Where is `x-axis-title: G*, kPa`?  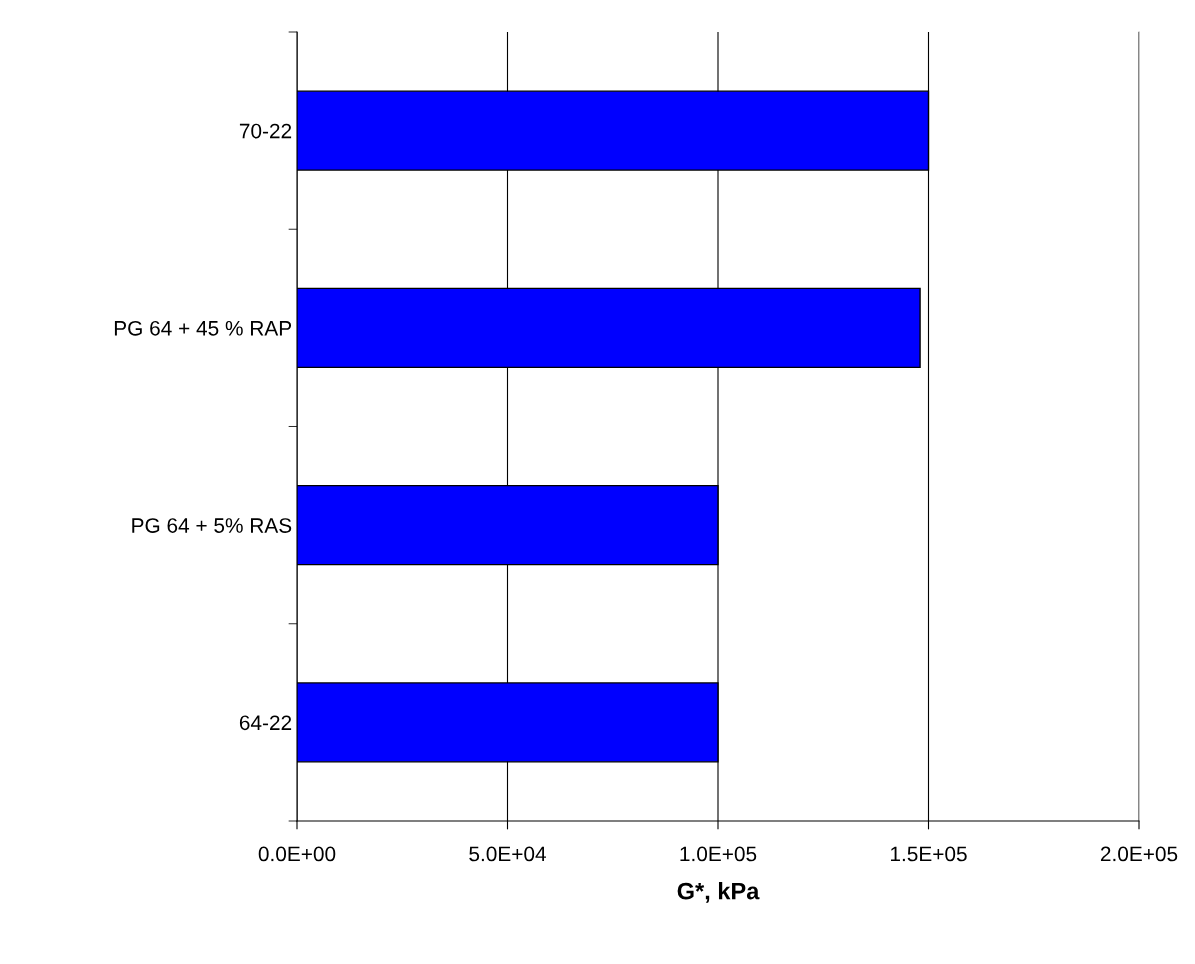
x-axis-title: G*, kPa is located at coordinates (718, 892).